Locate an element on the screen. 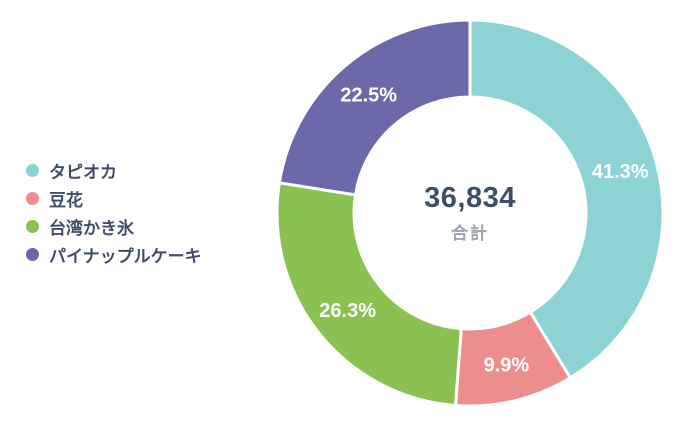 Image resolution: width=700 pixels, height=442 pixels. slice-percent-label-taiwan-kakigori: 26.3% is located at coordinates (347, 311).